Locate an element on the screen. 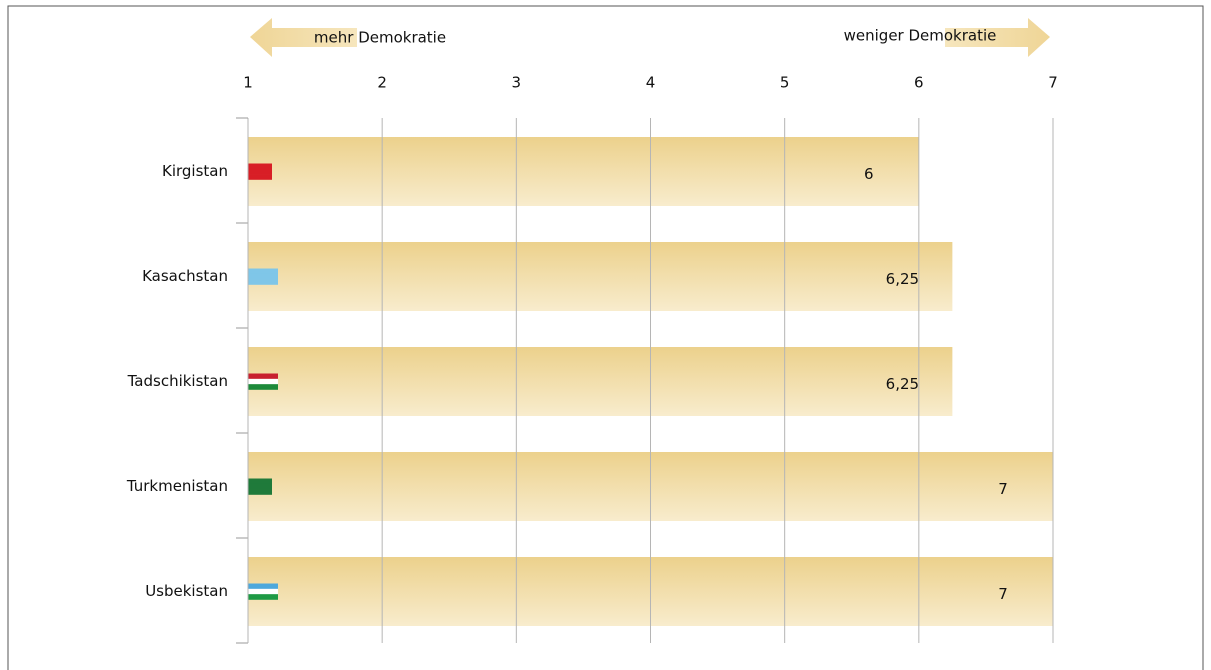  x-tick-label: 2 is located at coordinates (382, 83).